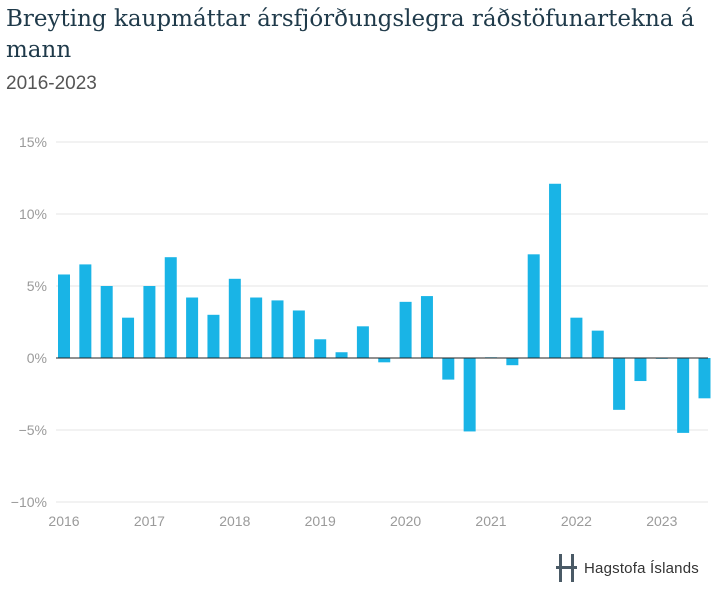  Describe the element at coordinates (661, 521) in the screenshot. I see `x-tick-label: 2023` at that location.